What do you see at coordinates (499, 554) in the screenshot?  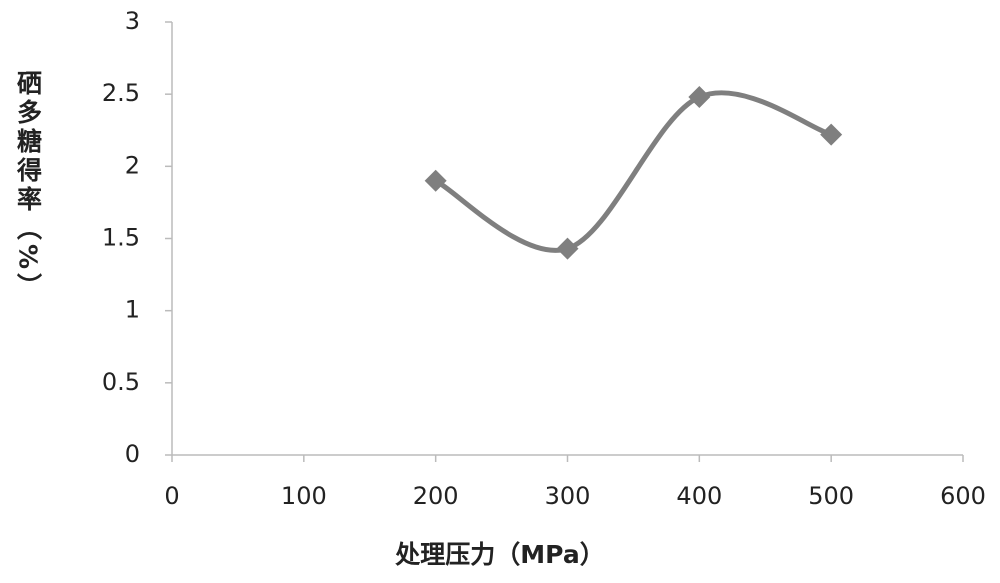 I see `x-axis-title: 处理压力（MPa）` at bounding box center [499, 554].